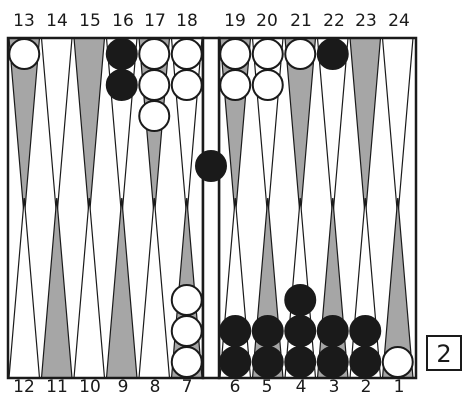 The image size is (464, 399). I want to click on point-label-18: 18, so click(187, 21).